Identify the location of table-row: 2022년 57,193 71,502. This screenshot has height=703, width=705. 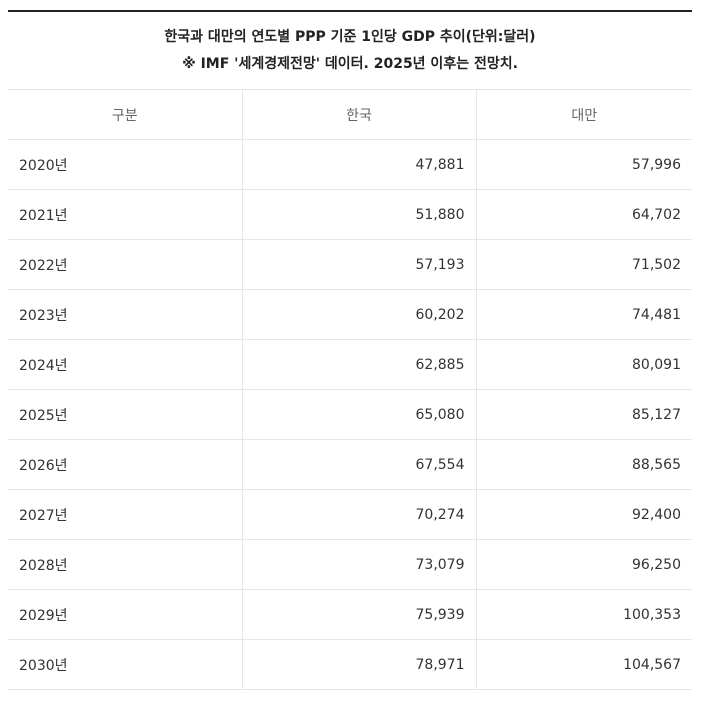
(350, 264).